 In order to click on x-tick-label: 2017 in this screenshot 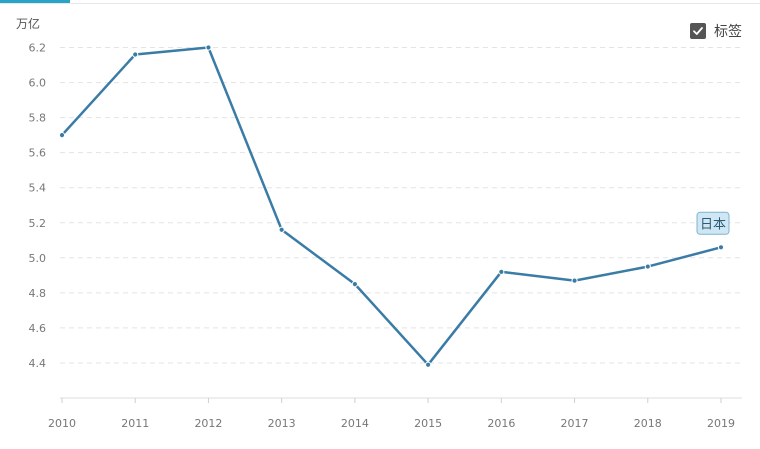, I will do `click(575, 423)`.